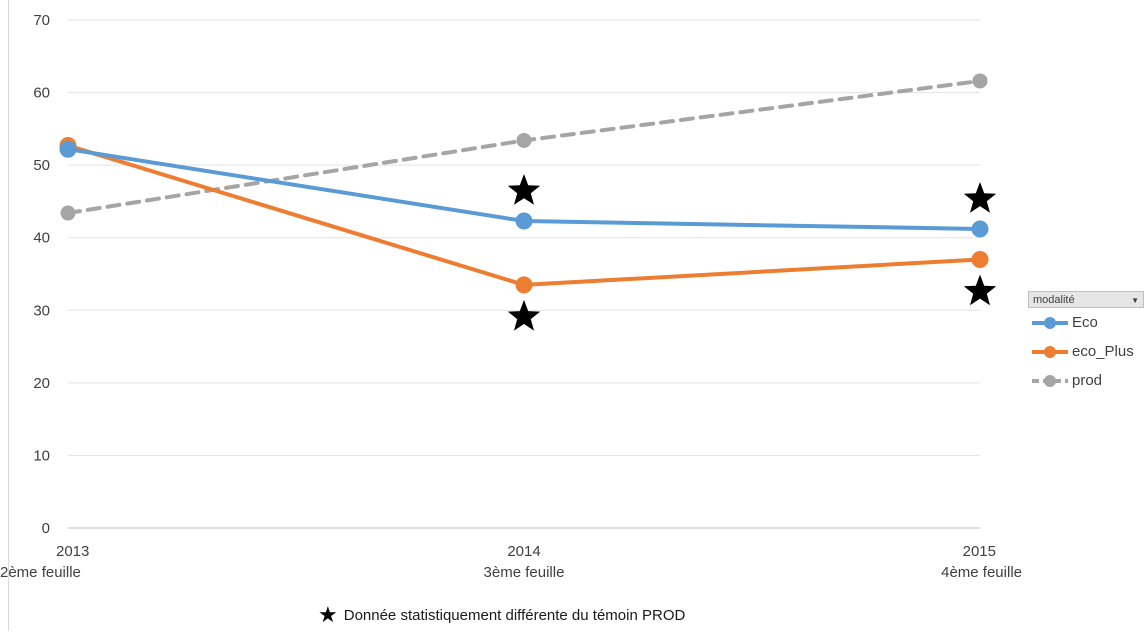 This screenshot has height=636, width=1144. What do you see at coordinates (979, 551) in the screenshot?
I see `x-tick-label: 2015` at bounding box center [979, 551].